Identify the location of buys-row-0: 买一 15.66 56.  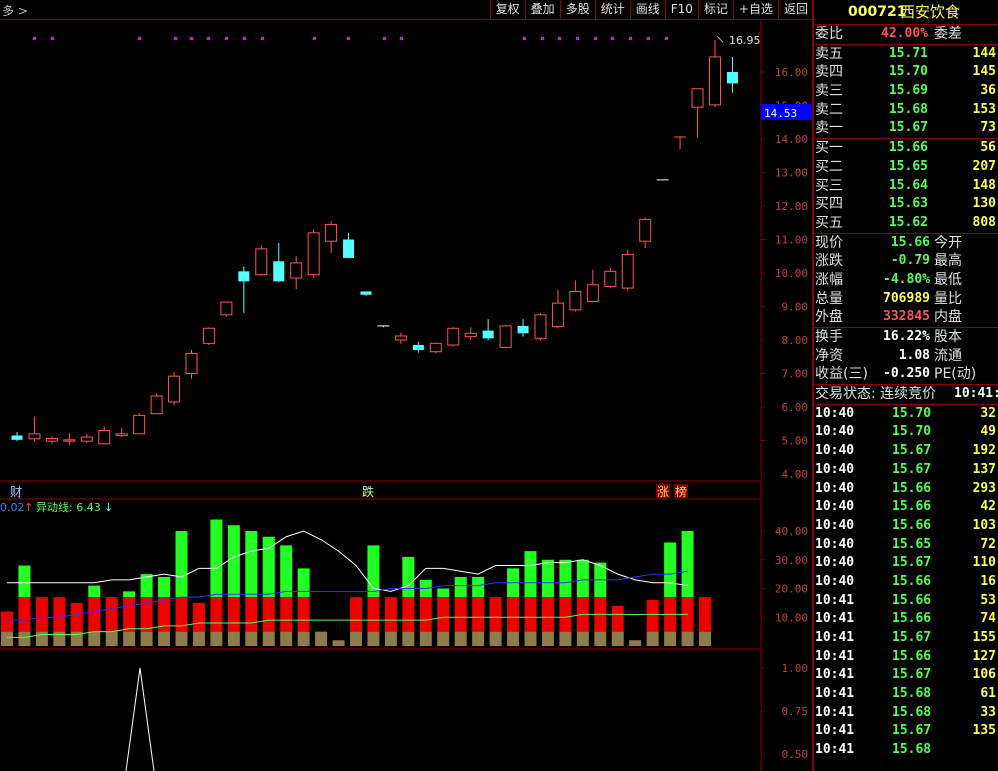
(906, 148).